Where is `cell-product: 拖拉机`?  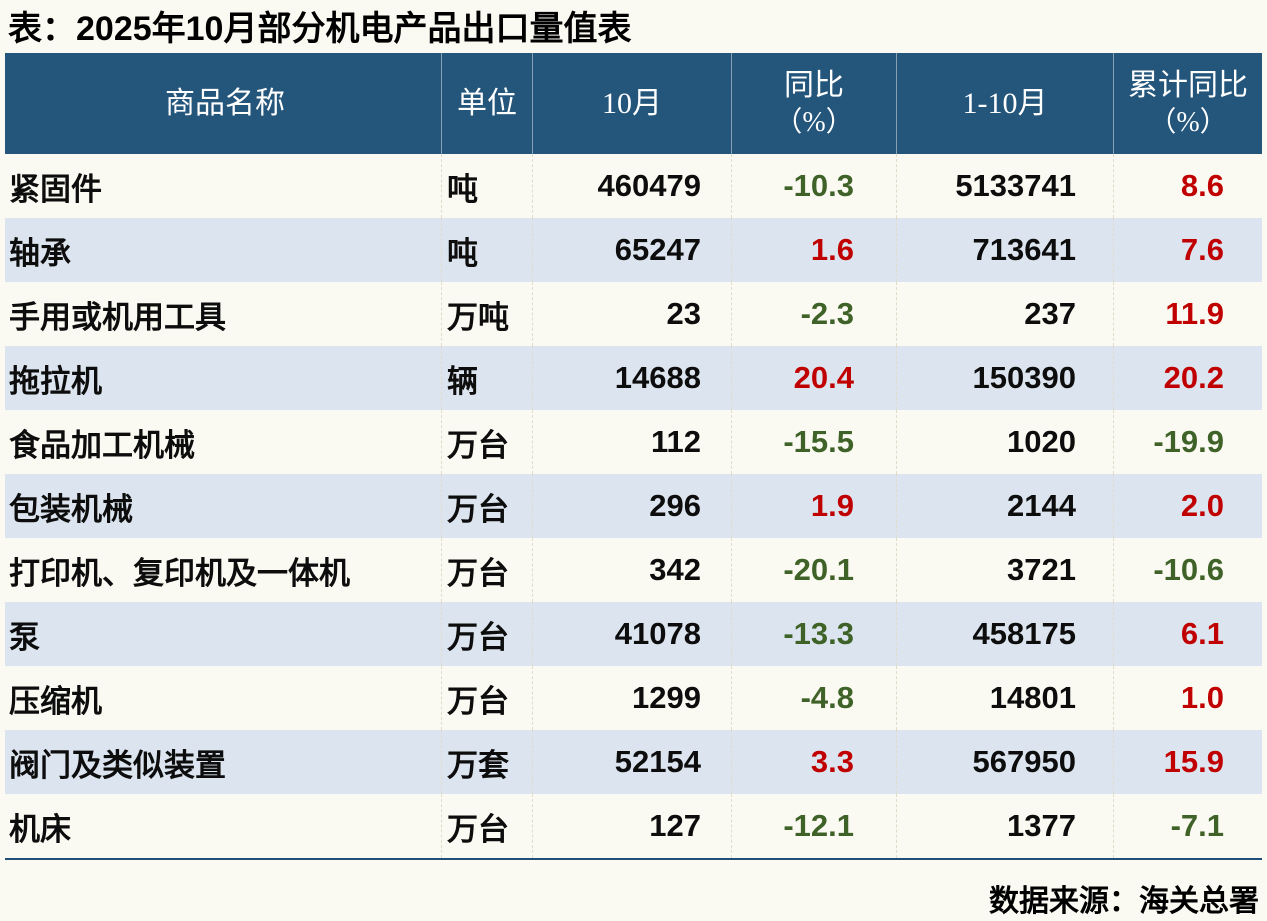 cell-product: 拖拉机 is located at coordinates (55, 381).